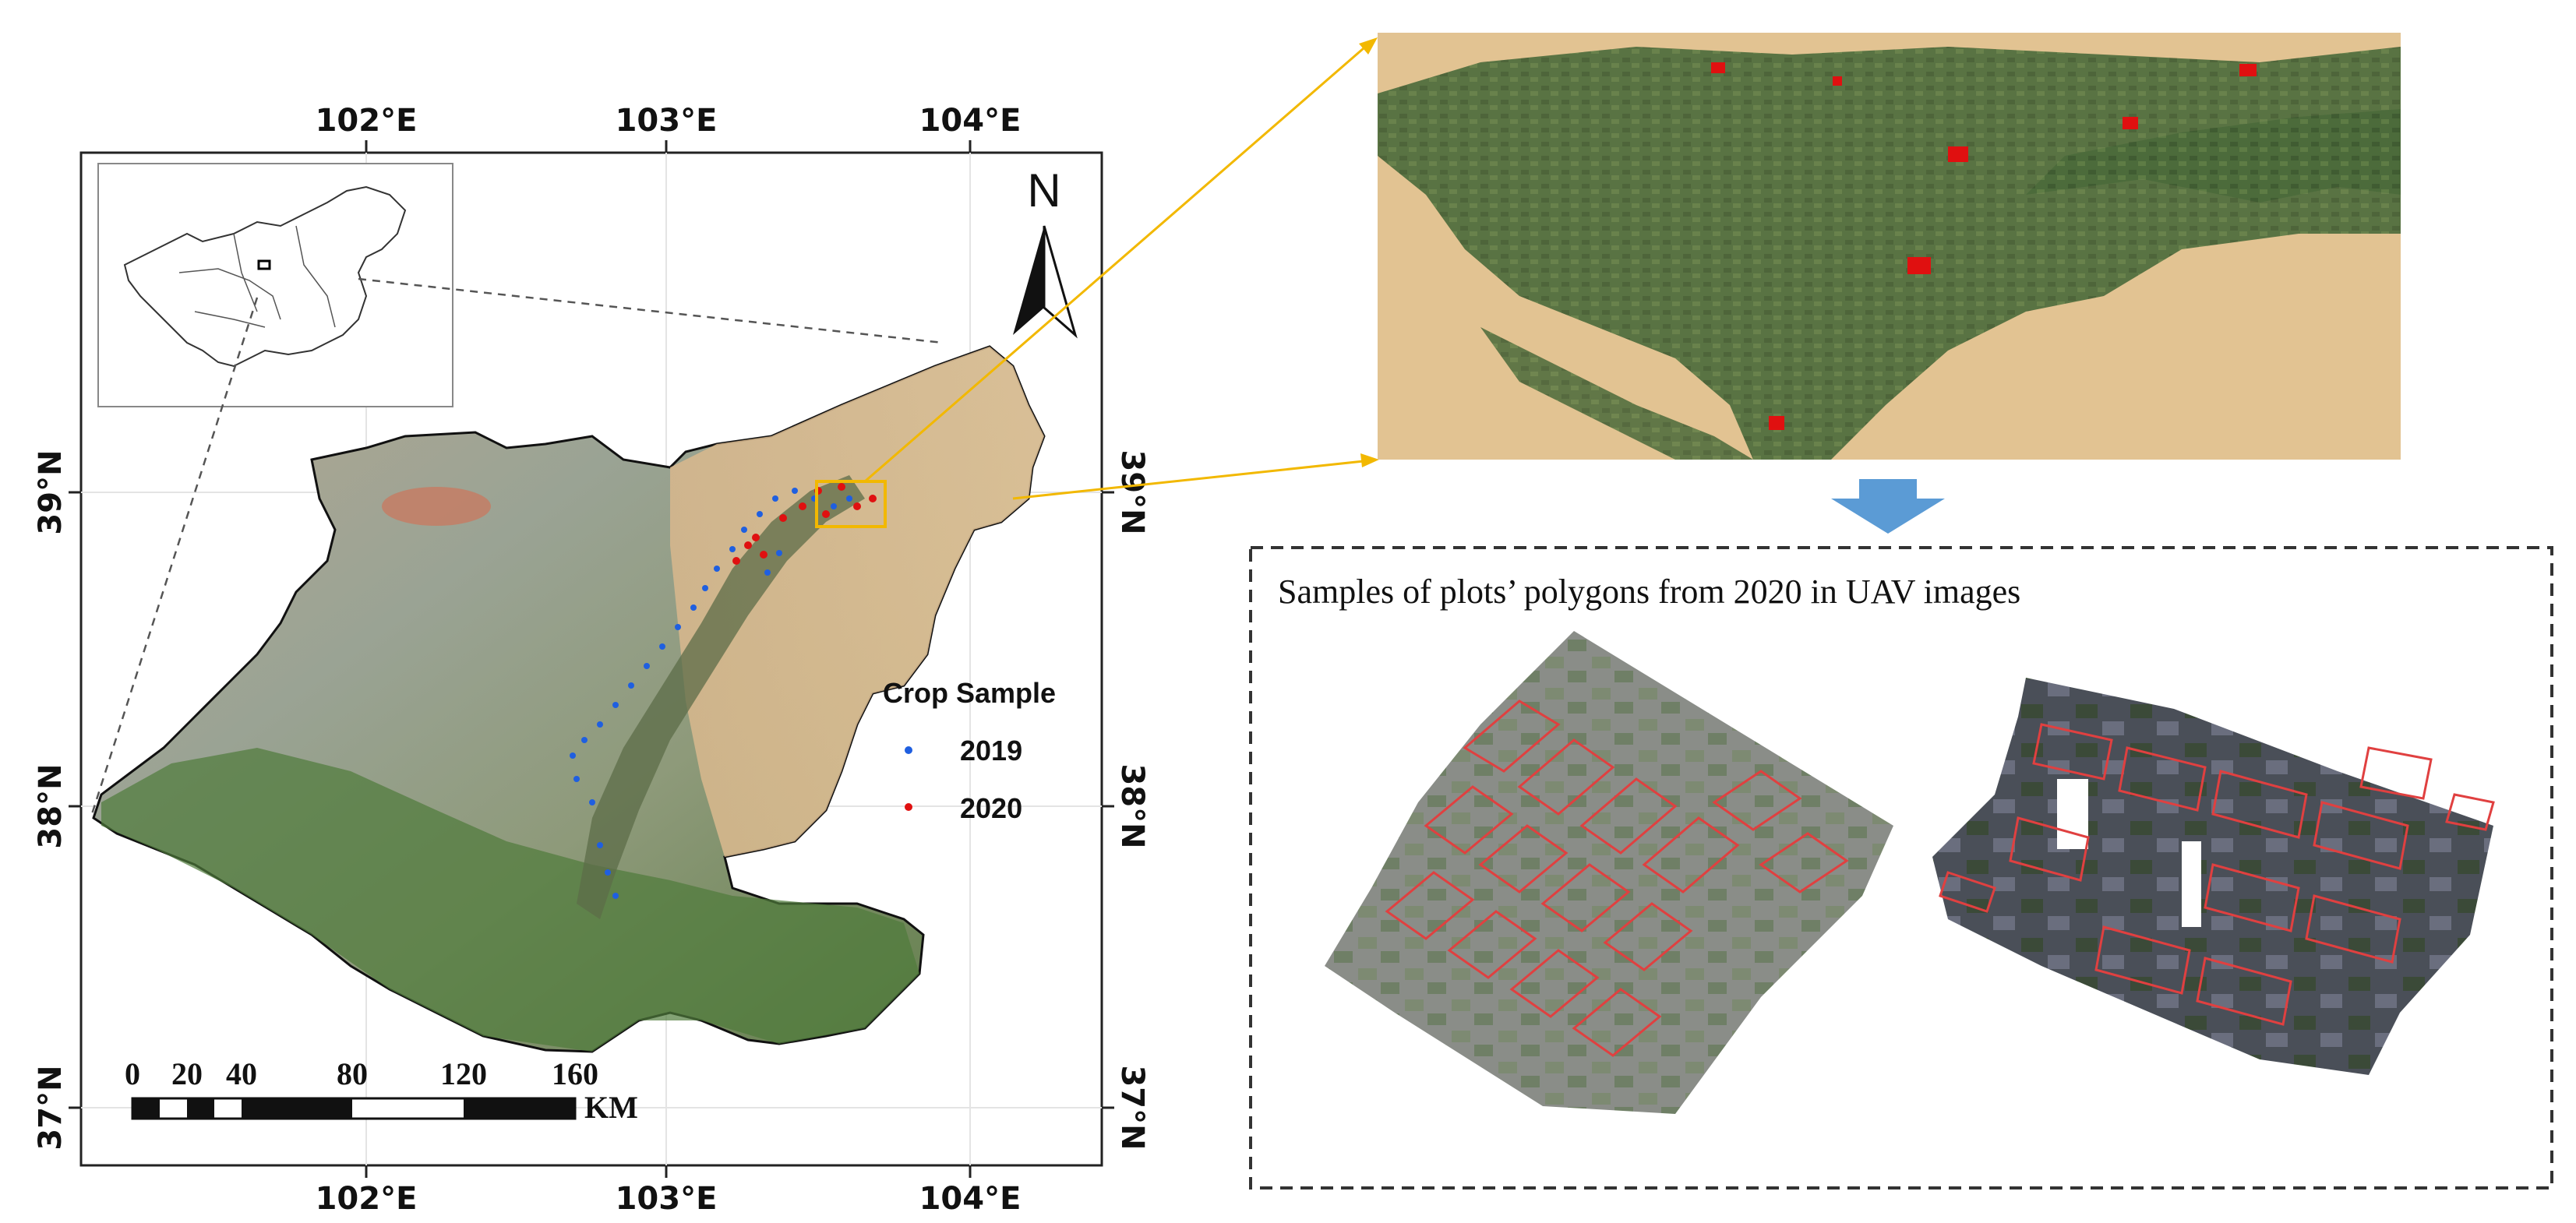 The image size is (2576, 1223). What do you see at coordinates (991, 751) in the screenshot?
I see `legend-label-2019: 2019` at bounding box center [991, 751].